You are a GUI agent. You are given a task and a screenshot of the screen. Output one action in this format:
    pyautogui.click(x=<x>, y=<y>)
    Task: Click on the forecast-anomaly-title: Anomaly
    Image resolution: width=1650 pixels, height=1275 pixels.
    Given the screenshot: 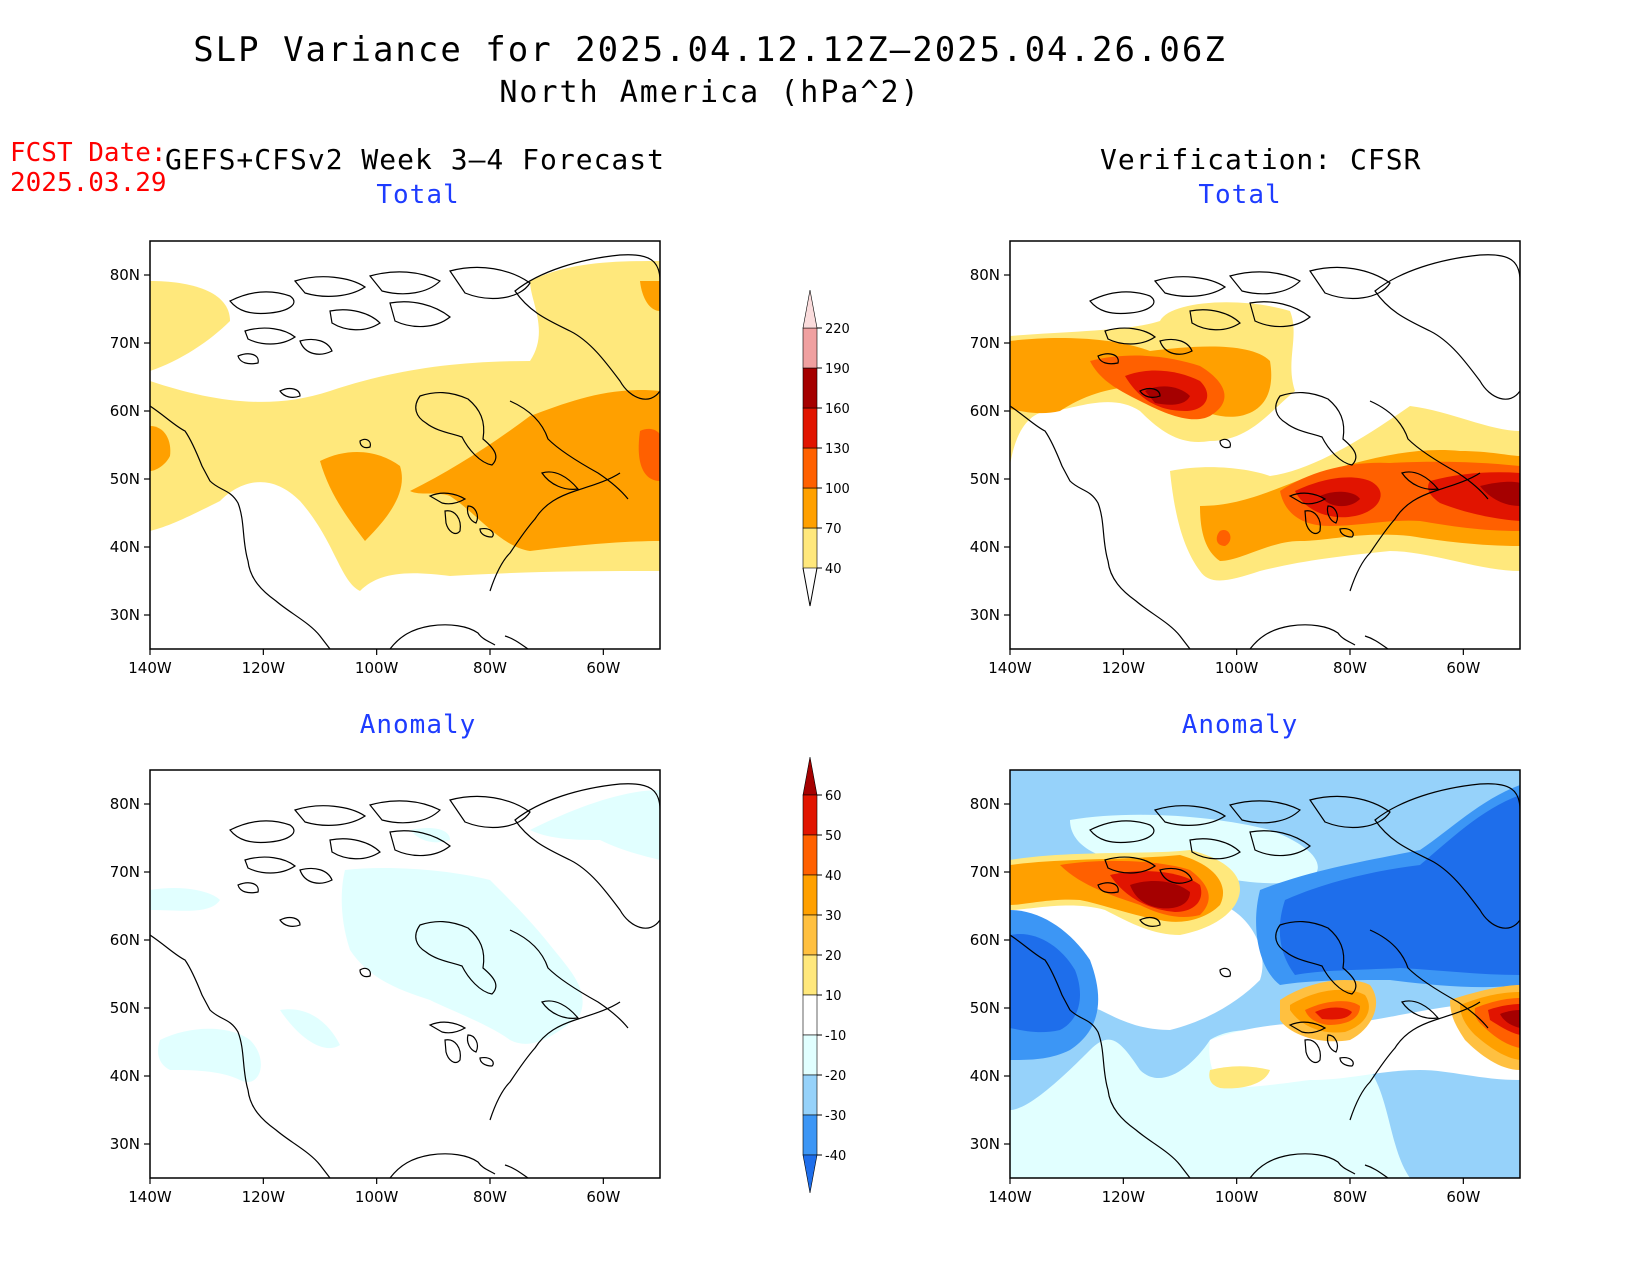 What is the action you would take?
    pyautogui.click(x=418, y=725)
    